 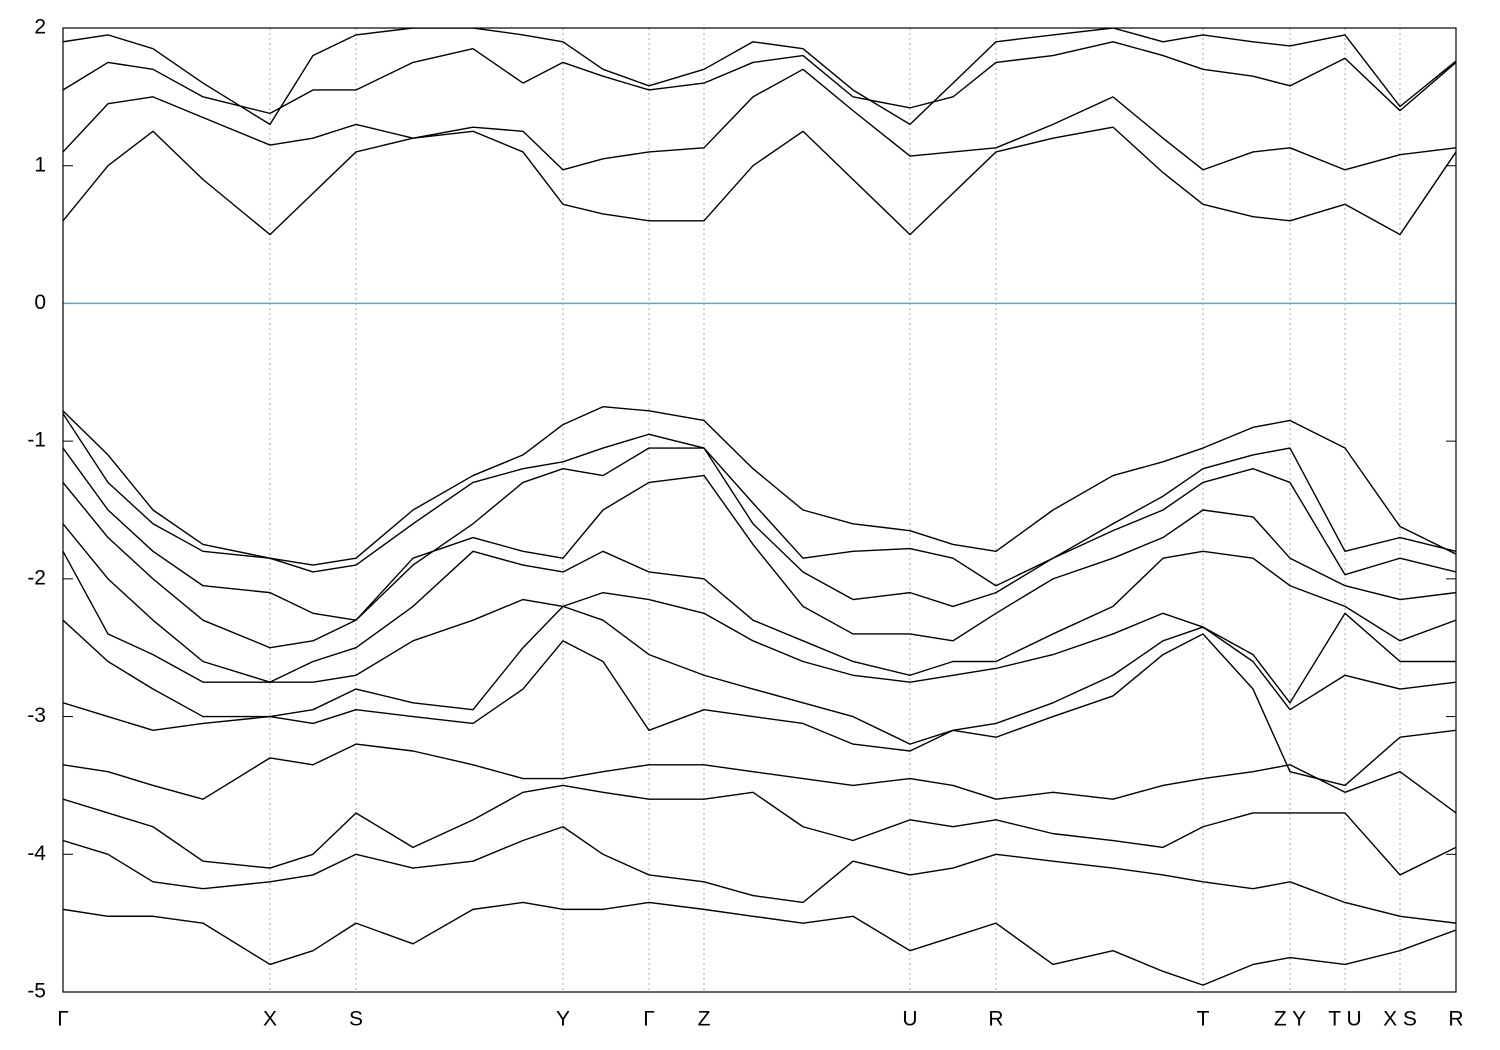 What do you see at coordinates (40, 164) in the screenshot?
I see `y-tick-label: 1` at bounding box center [40, 164].